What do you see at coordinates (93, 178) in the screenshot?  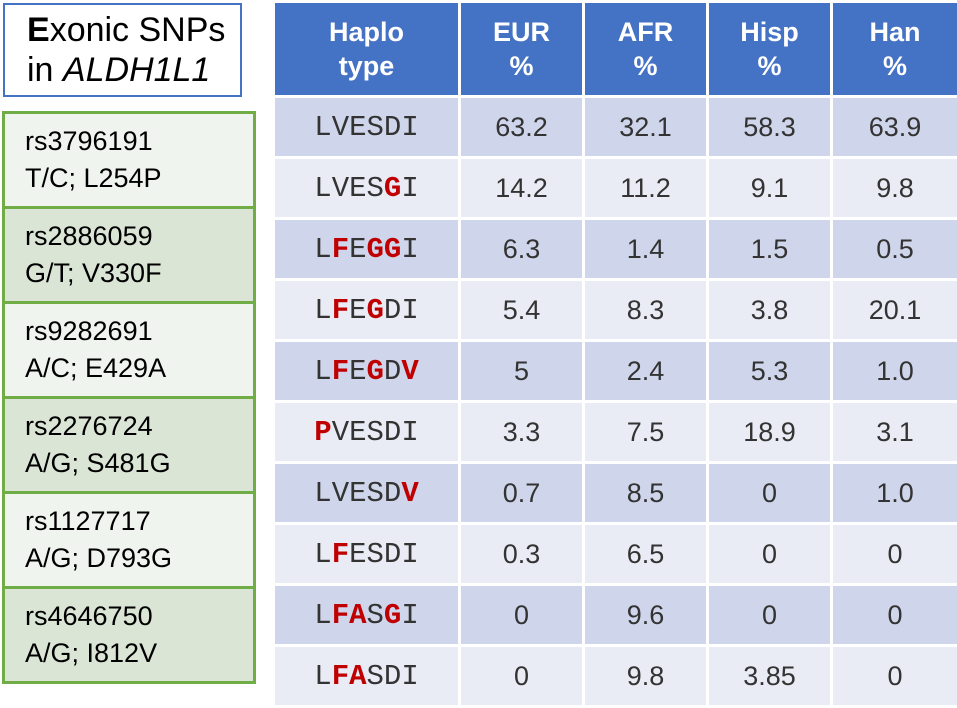 I see `snp-change: T/C; L254P` at bounding box center [93, 178].